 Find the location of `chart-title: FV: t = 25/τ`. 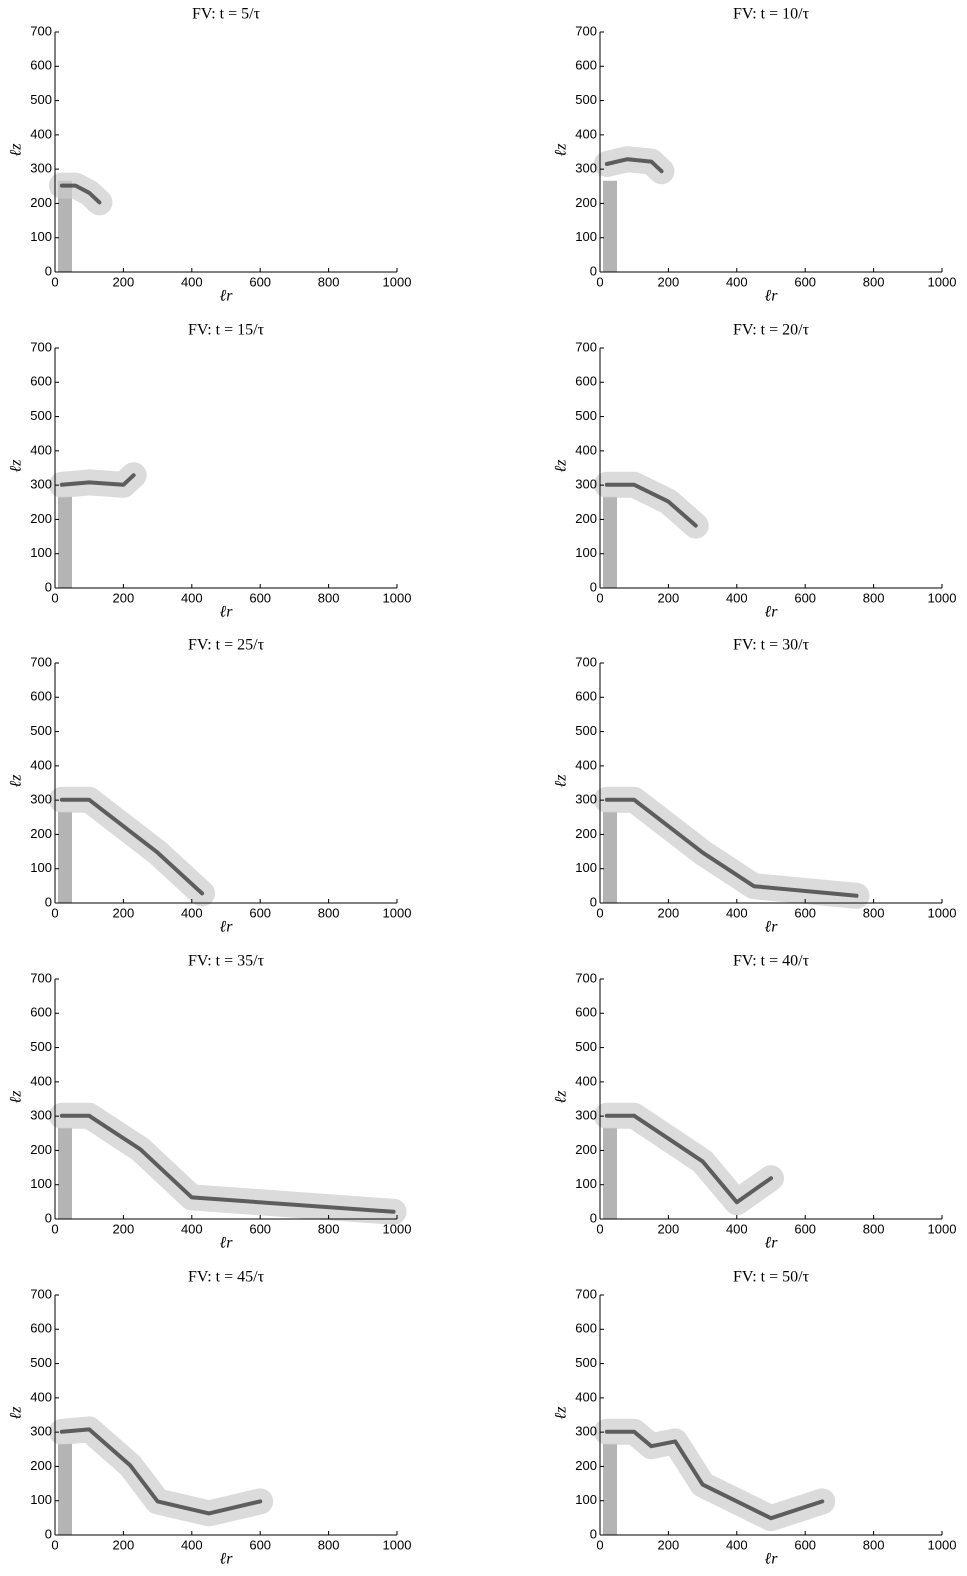

chart-title: FV: t = 25/τ is located at coordinates (226, 645).